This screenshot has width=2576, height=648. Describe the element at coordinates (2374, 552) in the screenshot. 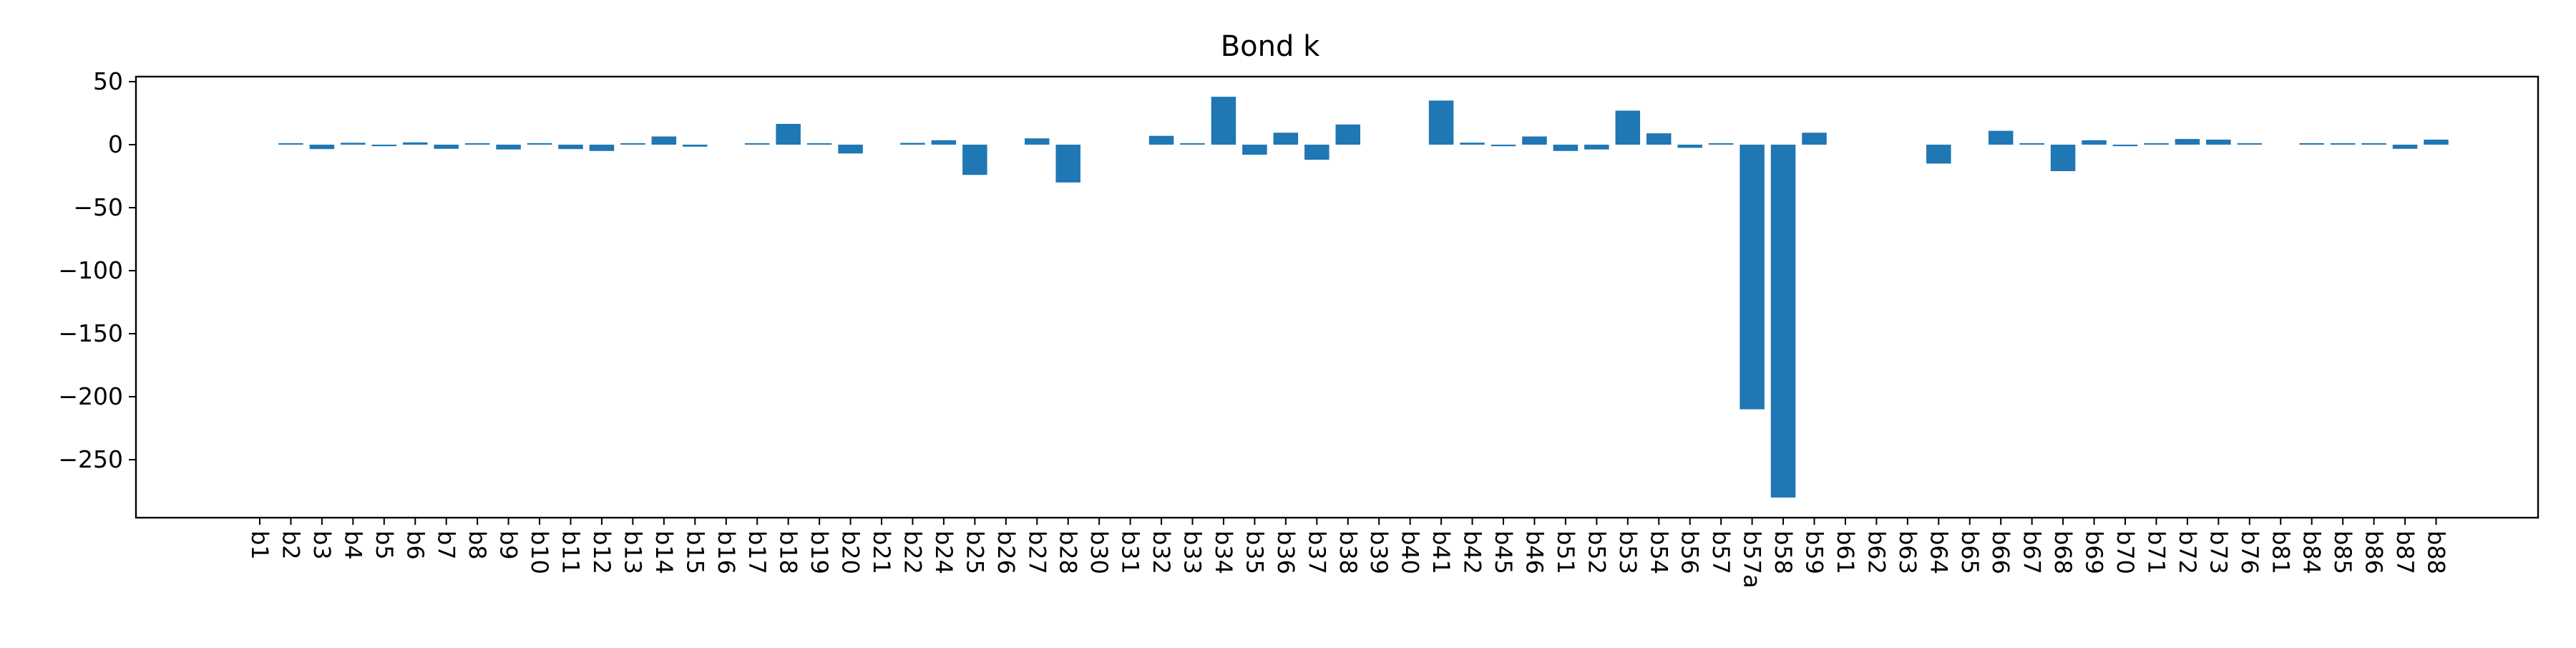

I see `x-tick-label-b86: b86` at that location.